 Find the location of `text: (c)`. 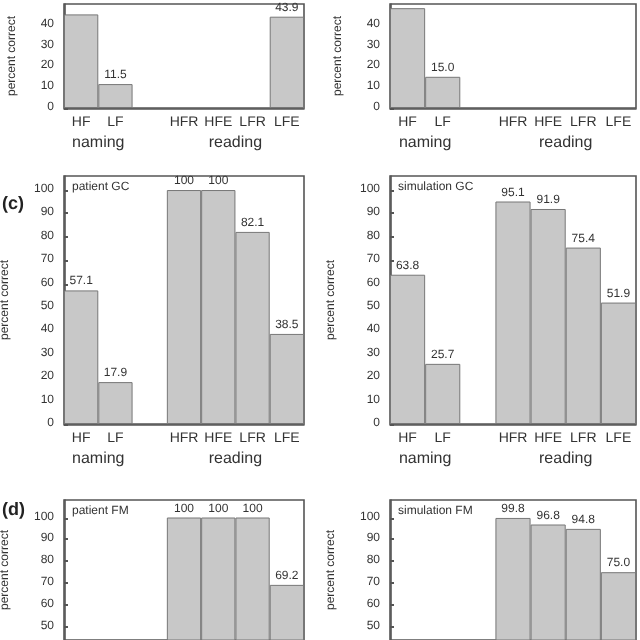

text: (c) is located at coordinates (13, 203).